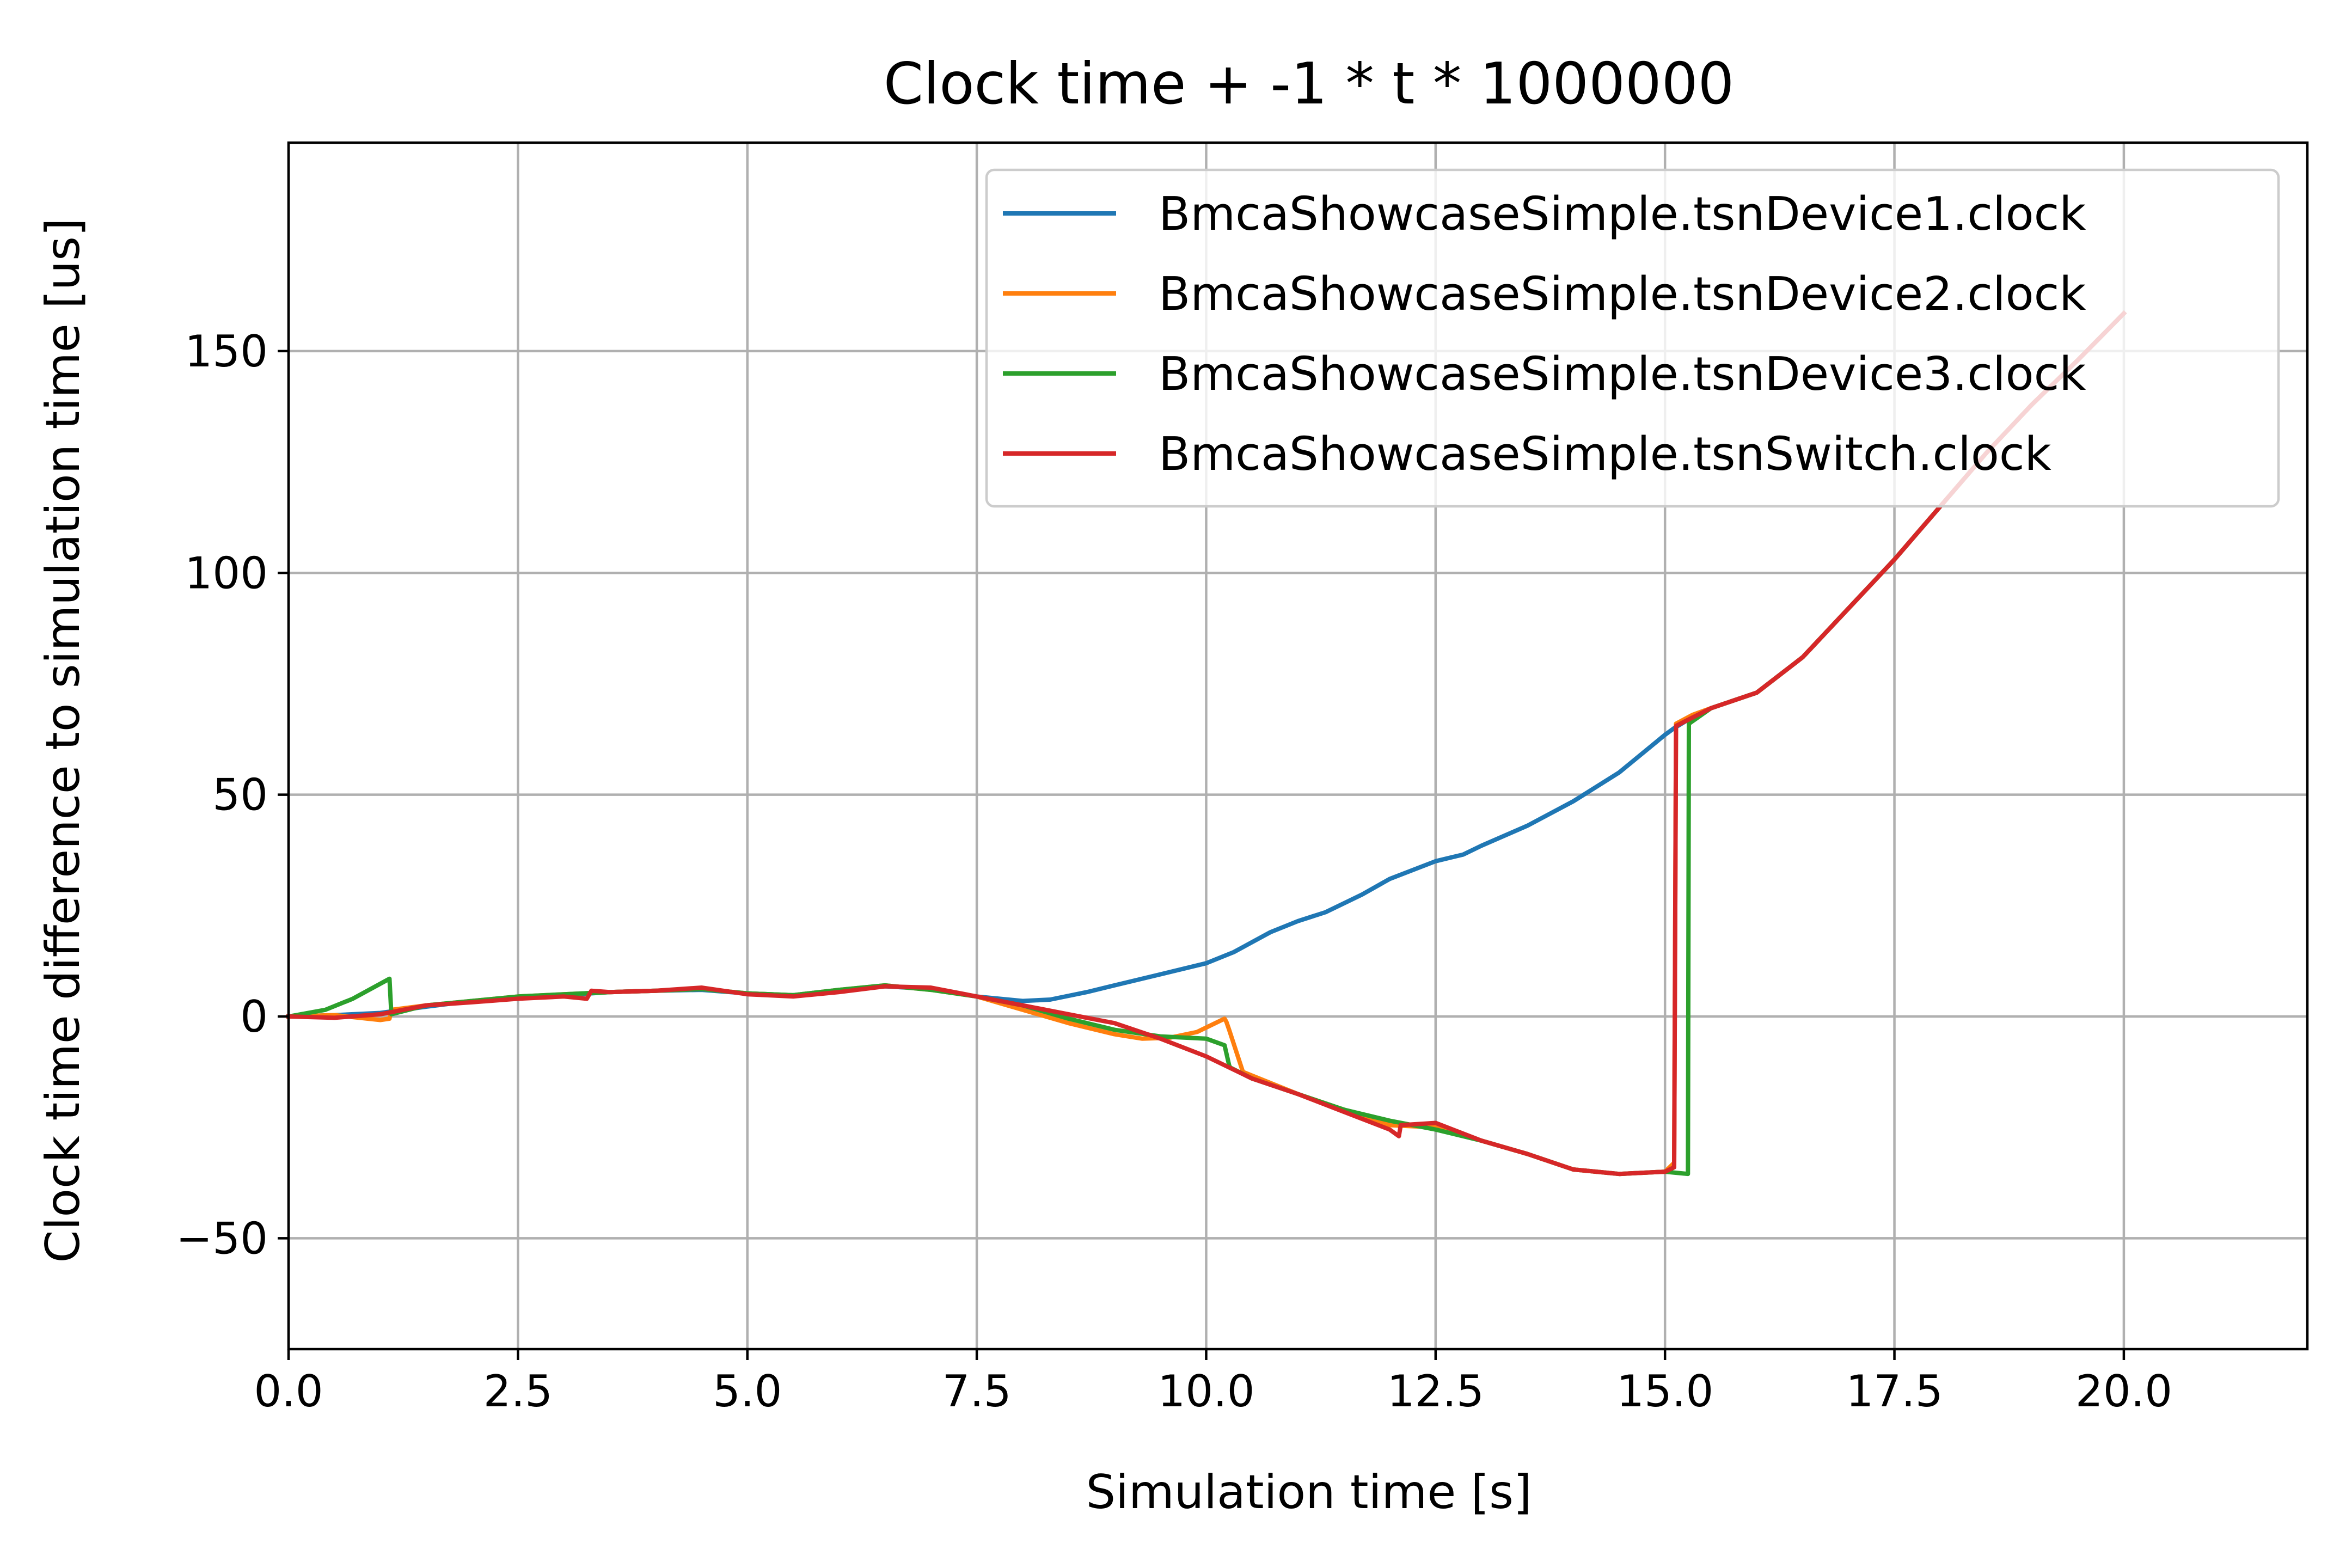 This screenshot has width=2352, height=1568. Describe the element at coordinates (1622, 214) in the screenshot. I see `legend-label: BmcaShowcaseSimple.tsnDevice1.clock` at that location.